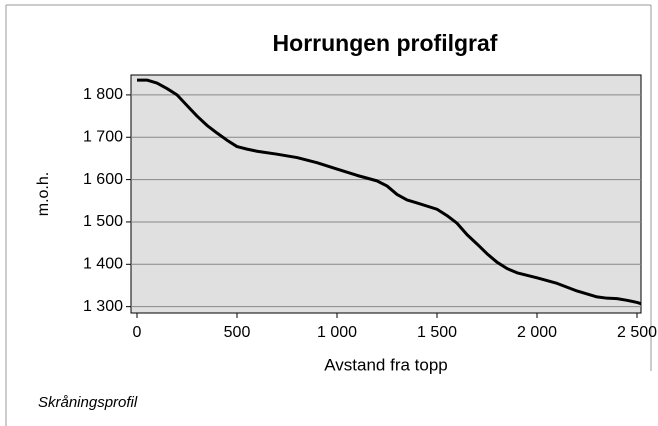 The image size is (658, 426). What do you see at coordinates (43, 194) in the screenshot?
I see `y-axis-label: m.o.h.` at bounding box center [43, 194].